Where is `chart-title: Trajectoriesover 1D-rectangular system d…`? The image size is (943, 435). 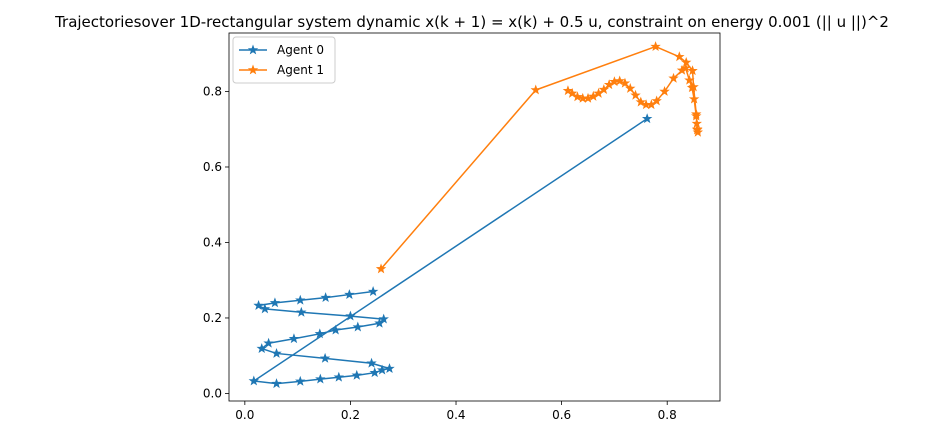 chart-title: Trajectoriesover 1D-rectangular system d… is located at coordinates (471, 22).